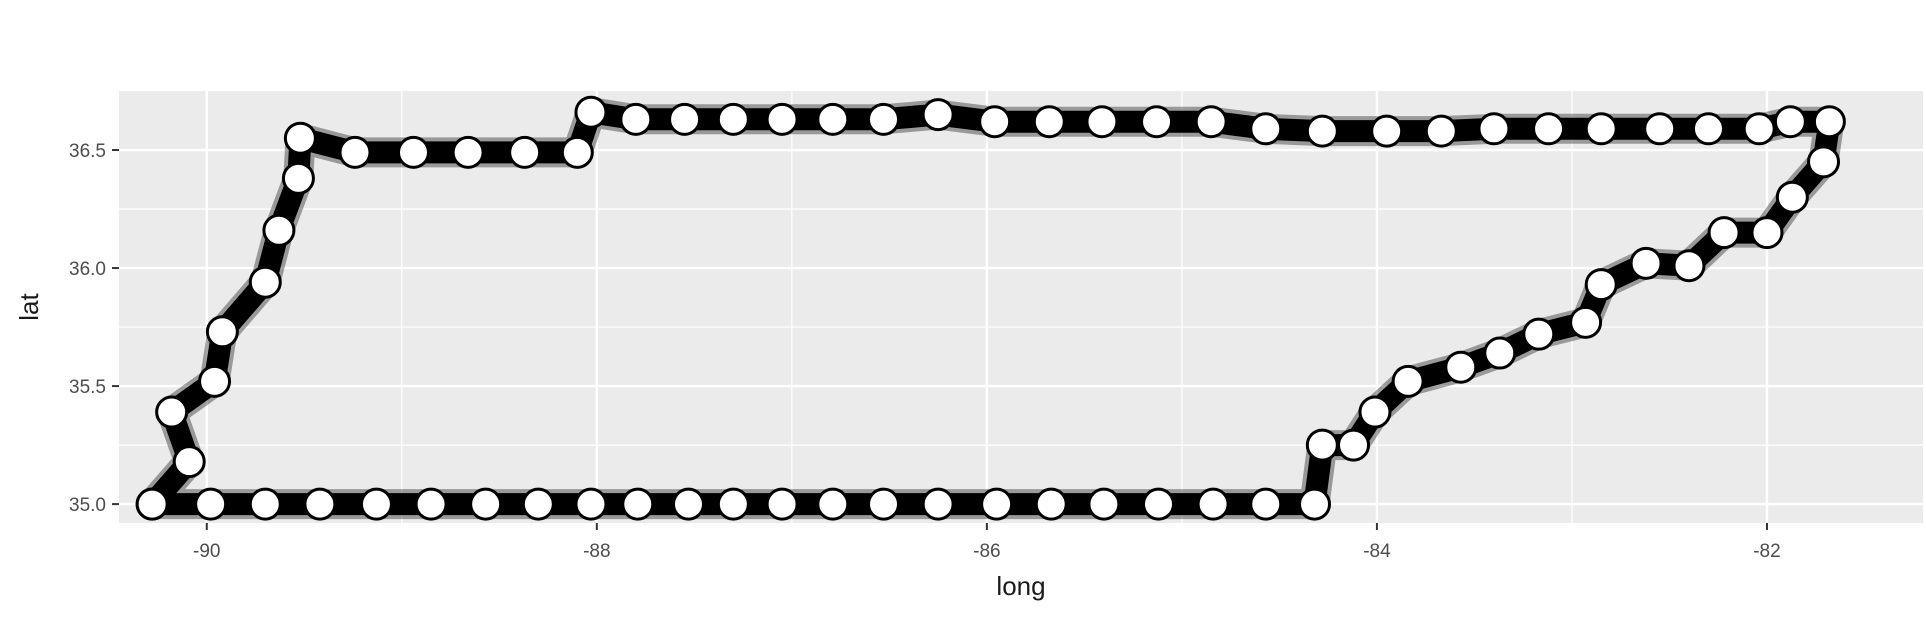 The width and height of the screenshot is (1926, 636). I want to click on x-tick-label: -90, so click(206, 551).